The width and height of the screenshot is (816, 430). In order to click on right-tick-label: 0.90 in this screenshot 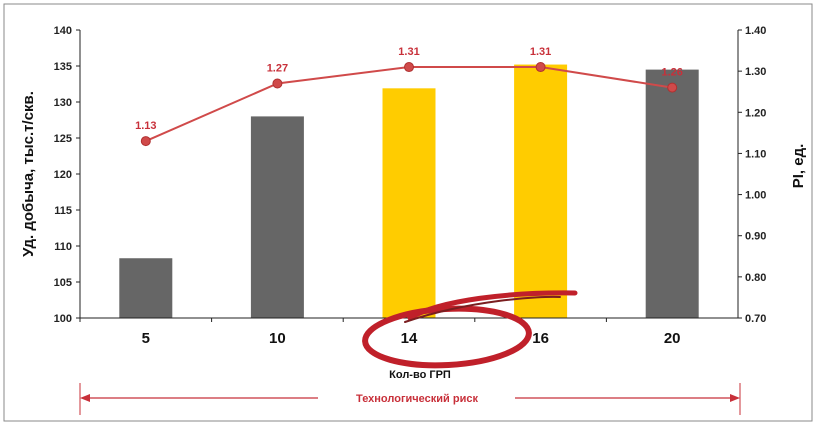, I will do `click(755, 237)`.